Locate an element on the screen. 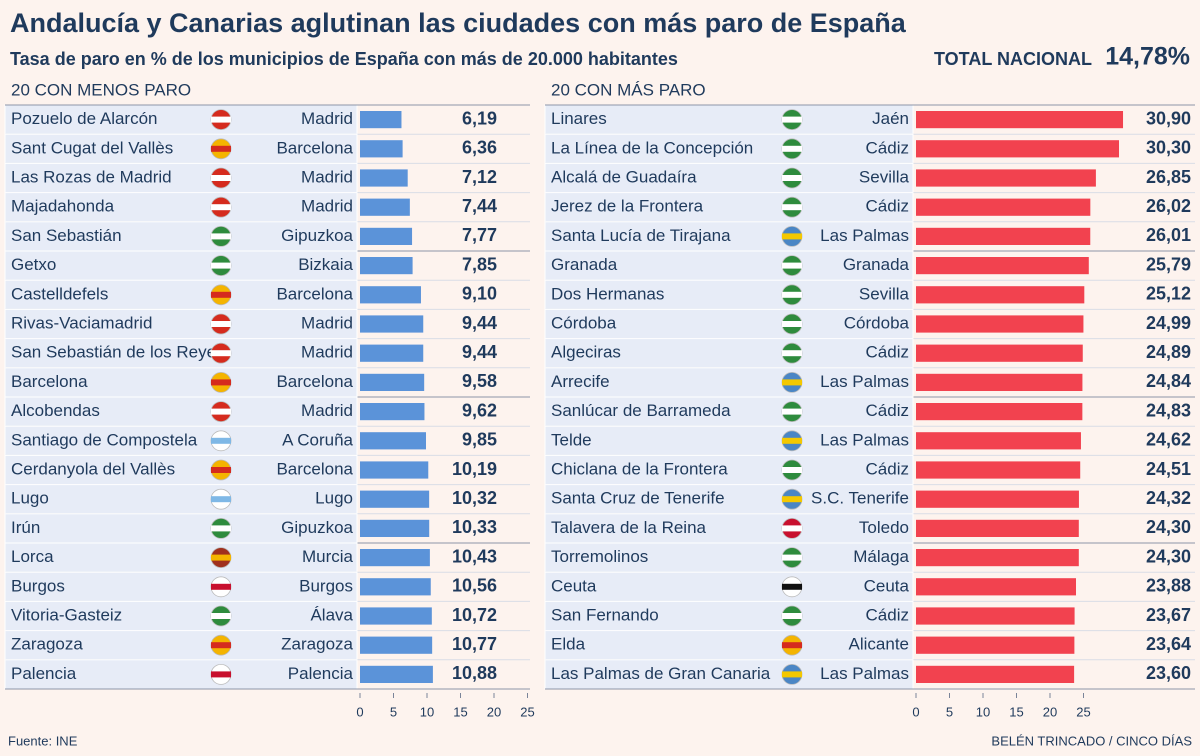  value-label: 7,85 is located at coordinates (479, 264).